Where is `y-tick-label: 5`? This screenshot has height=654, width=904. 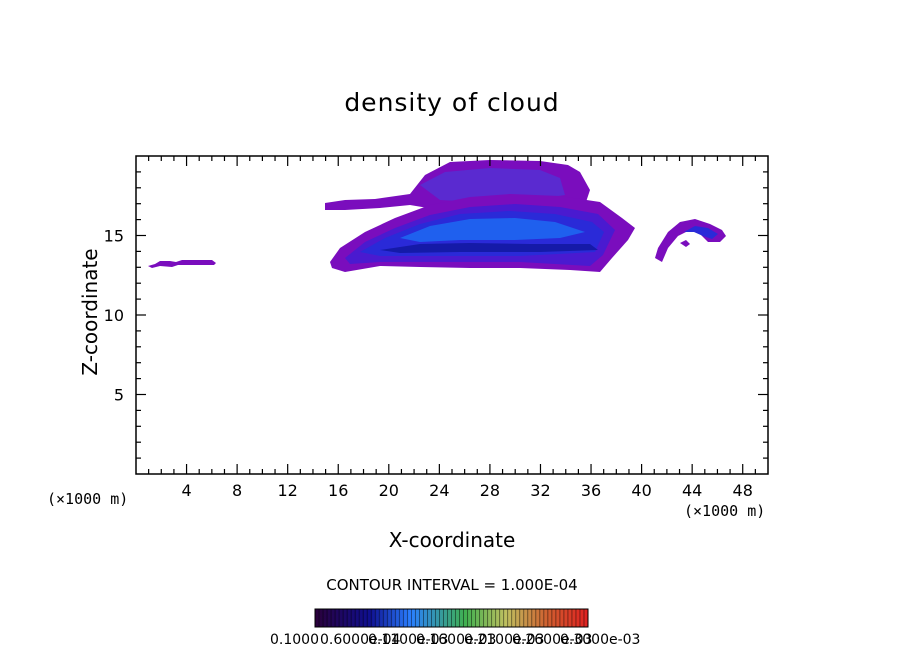
y-tick-label: 5 is located at coordinates (119, 395).